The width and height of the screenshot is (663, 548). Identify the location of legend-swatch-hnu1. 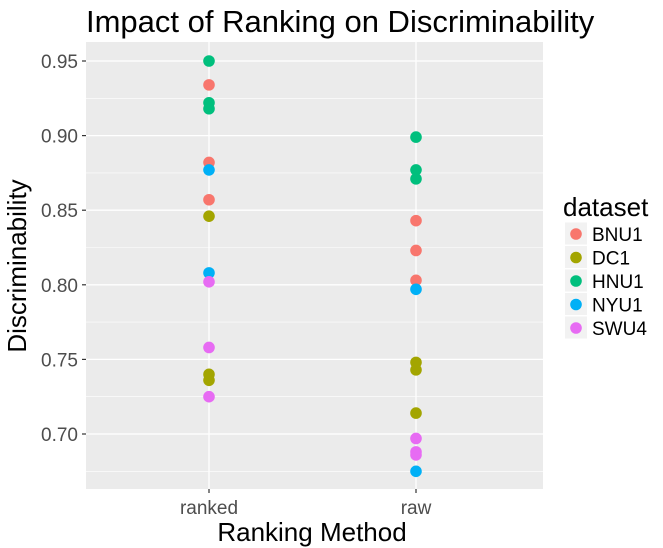
(576, 281).